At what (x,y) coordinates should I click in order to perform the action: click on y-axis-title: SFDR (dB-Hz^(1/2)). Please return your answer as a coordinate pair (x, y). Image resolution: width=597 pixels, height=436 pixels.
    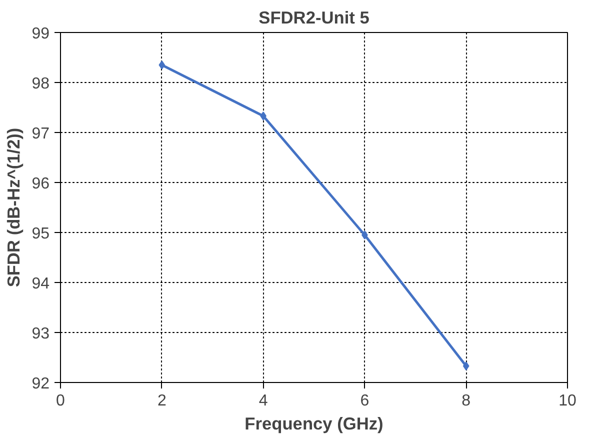
    Looking at the image, I should click on (14, 208).